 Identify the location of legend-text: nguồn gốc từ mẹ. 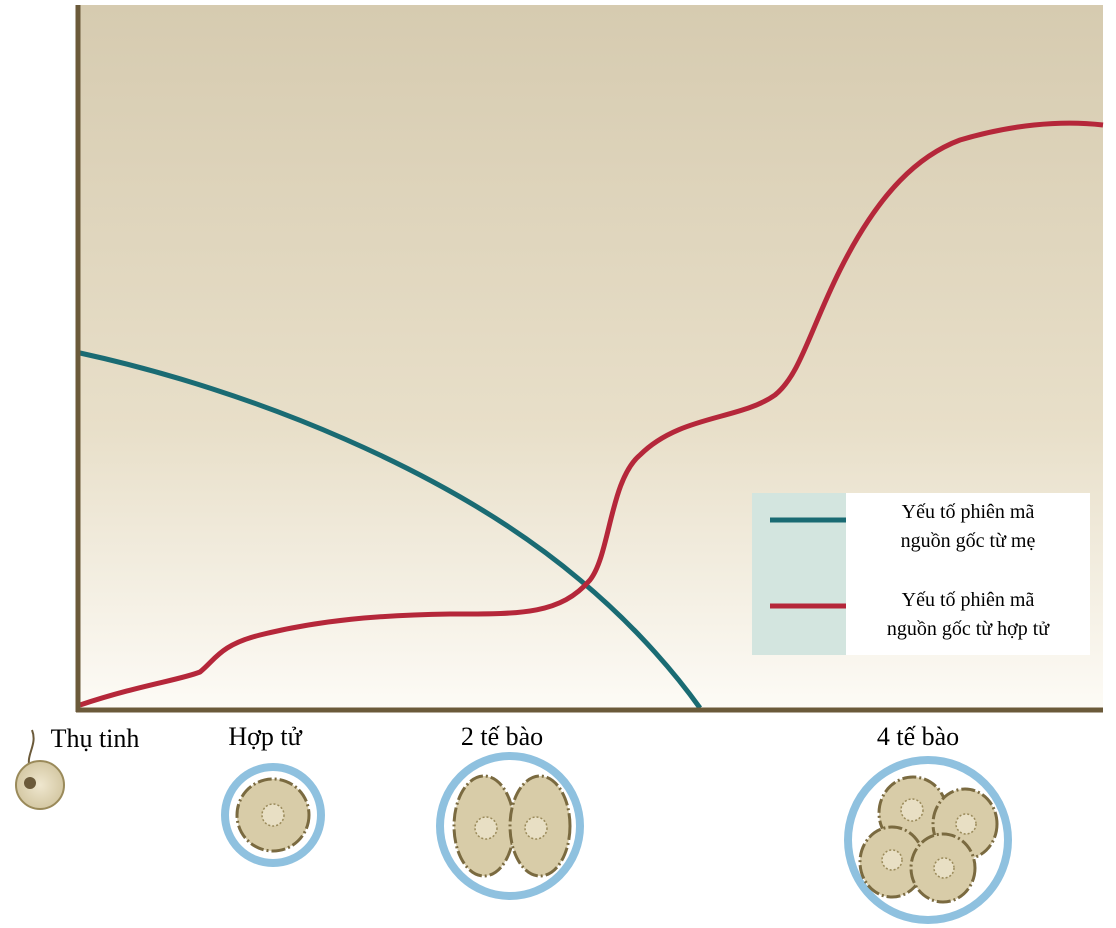
(968, 541).